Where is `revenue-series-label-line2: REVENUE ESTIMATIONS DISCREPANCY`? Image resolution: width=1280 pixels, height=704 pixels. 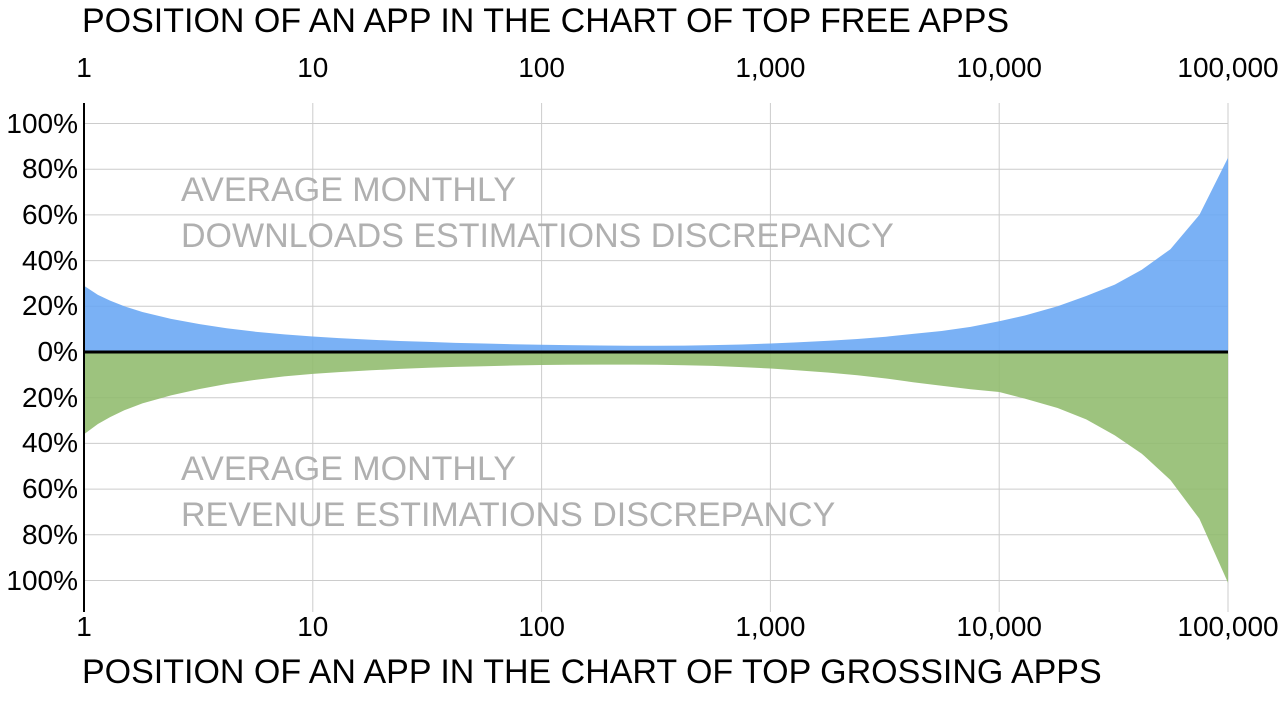 revenue-series-label-line2: REVENUE ESTIMATIONS DISCREPANCY is located at coordinates (508, 515).